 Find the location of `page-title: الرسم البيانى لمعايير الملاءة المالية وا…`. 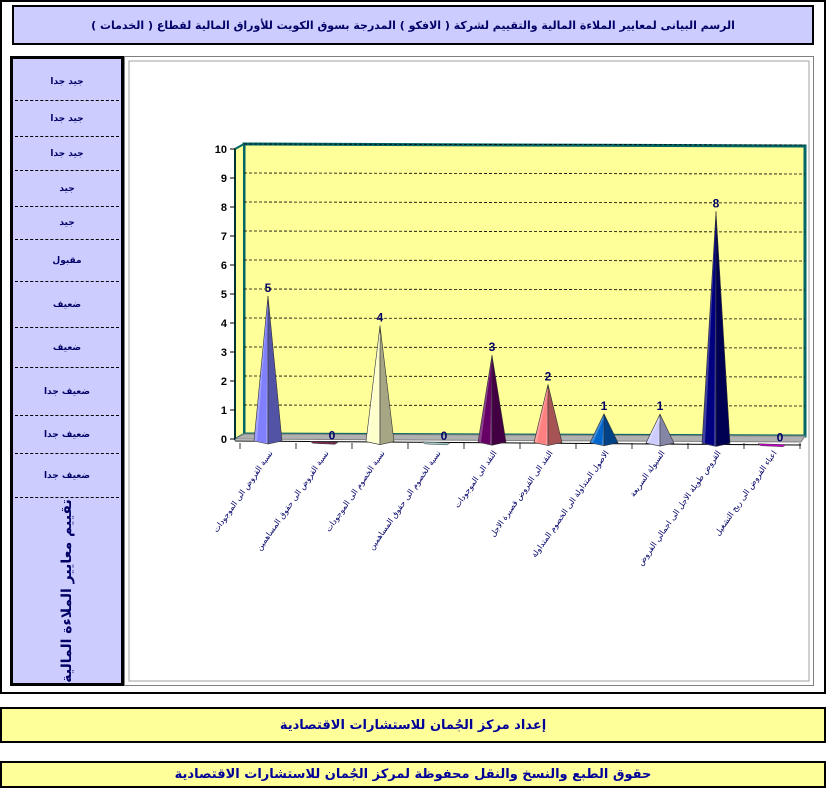

page-title: الرسم البيانى لمعايير الملاءة المالية وا… is located at coordinates (413, 25).